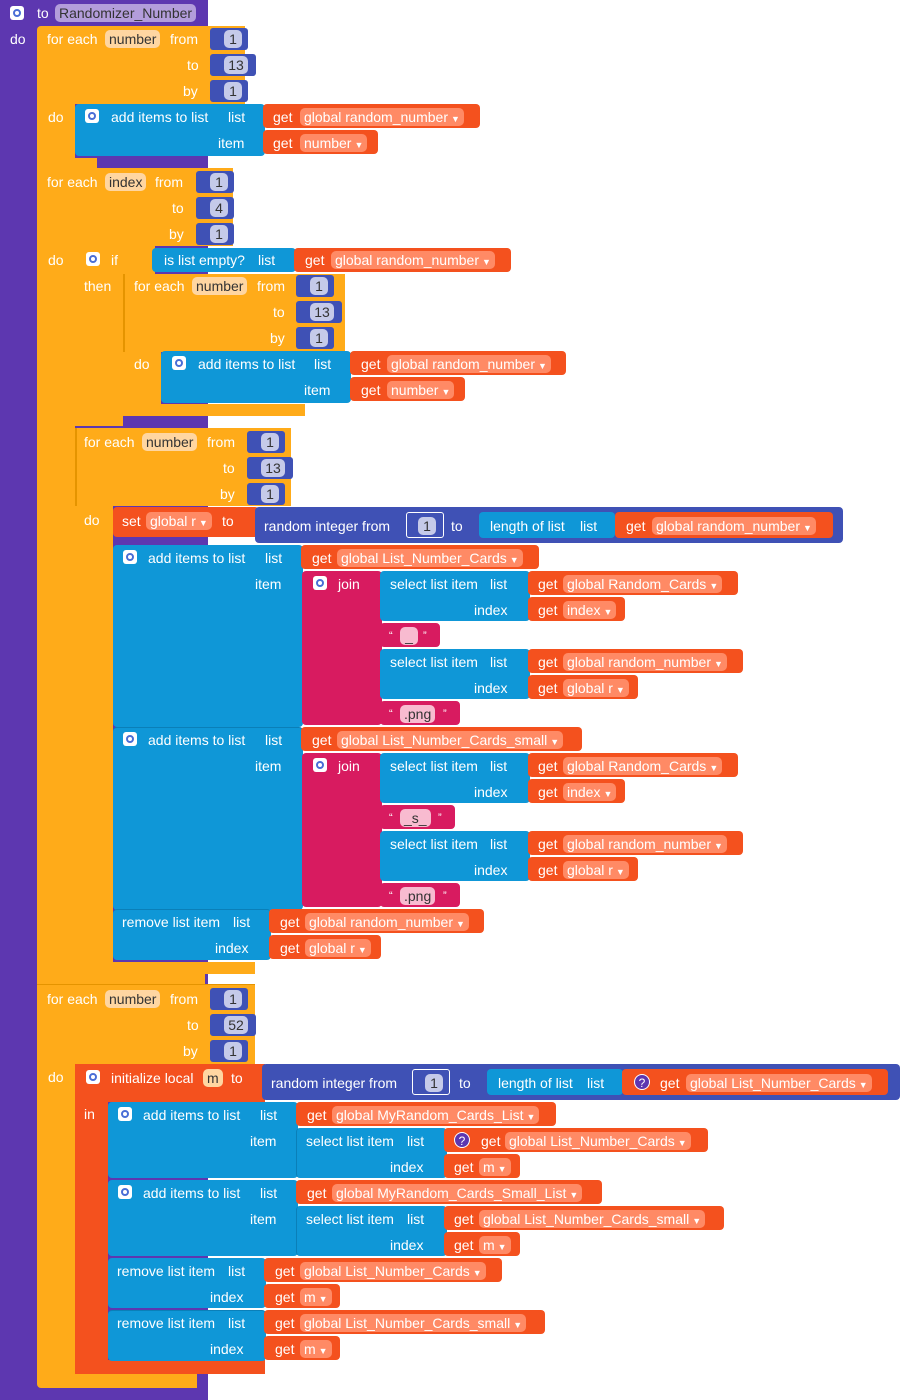 The height and width of the screenshot is (1400, 900). Describe the element at coordinates (590, 870) in the screenshot. I see `var-name: global r` at that location.